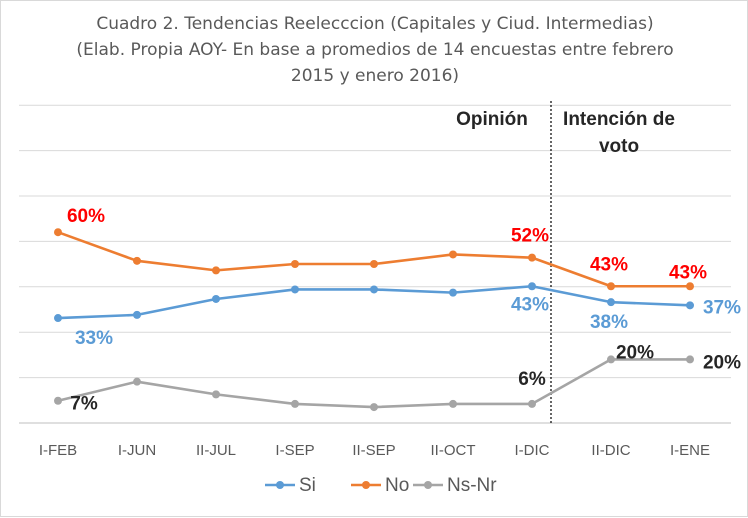 The height and width of the screenshot is (518, 748). Describe the element at coordinates (58, 450) in the screenshot. I see `x-tick-label: I-FEB` at that location.